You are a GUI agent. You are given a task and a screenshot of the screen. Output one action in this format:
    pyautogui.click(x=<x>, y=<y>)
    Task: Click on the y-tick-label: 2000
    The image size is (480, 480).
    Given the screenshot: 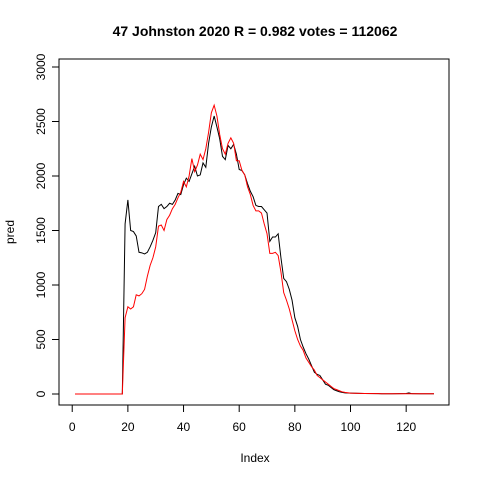 What is the action you would take?
    pyautogui.click(x=41, y=175)
    